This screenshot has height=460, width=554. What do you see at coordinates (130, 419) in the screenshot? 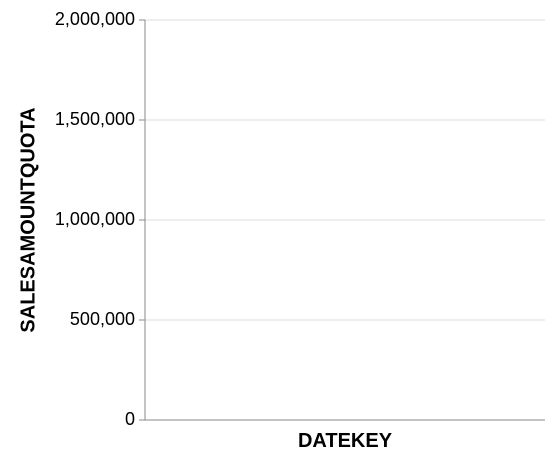
I see `y-tick-label: 0` at bounding box center [130, 419].